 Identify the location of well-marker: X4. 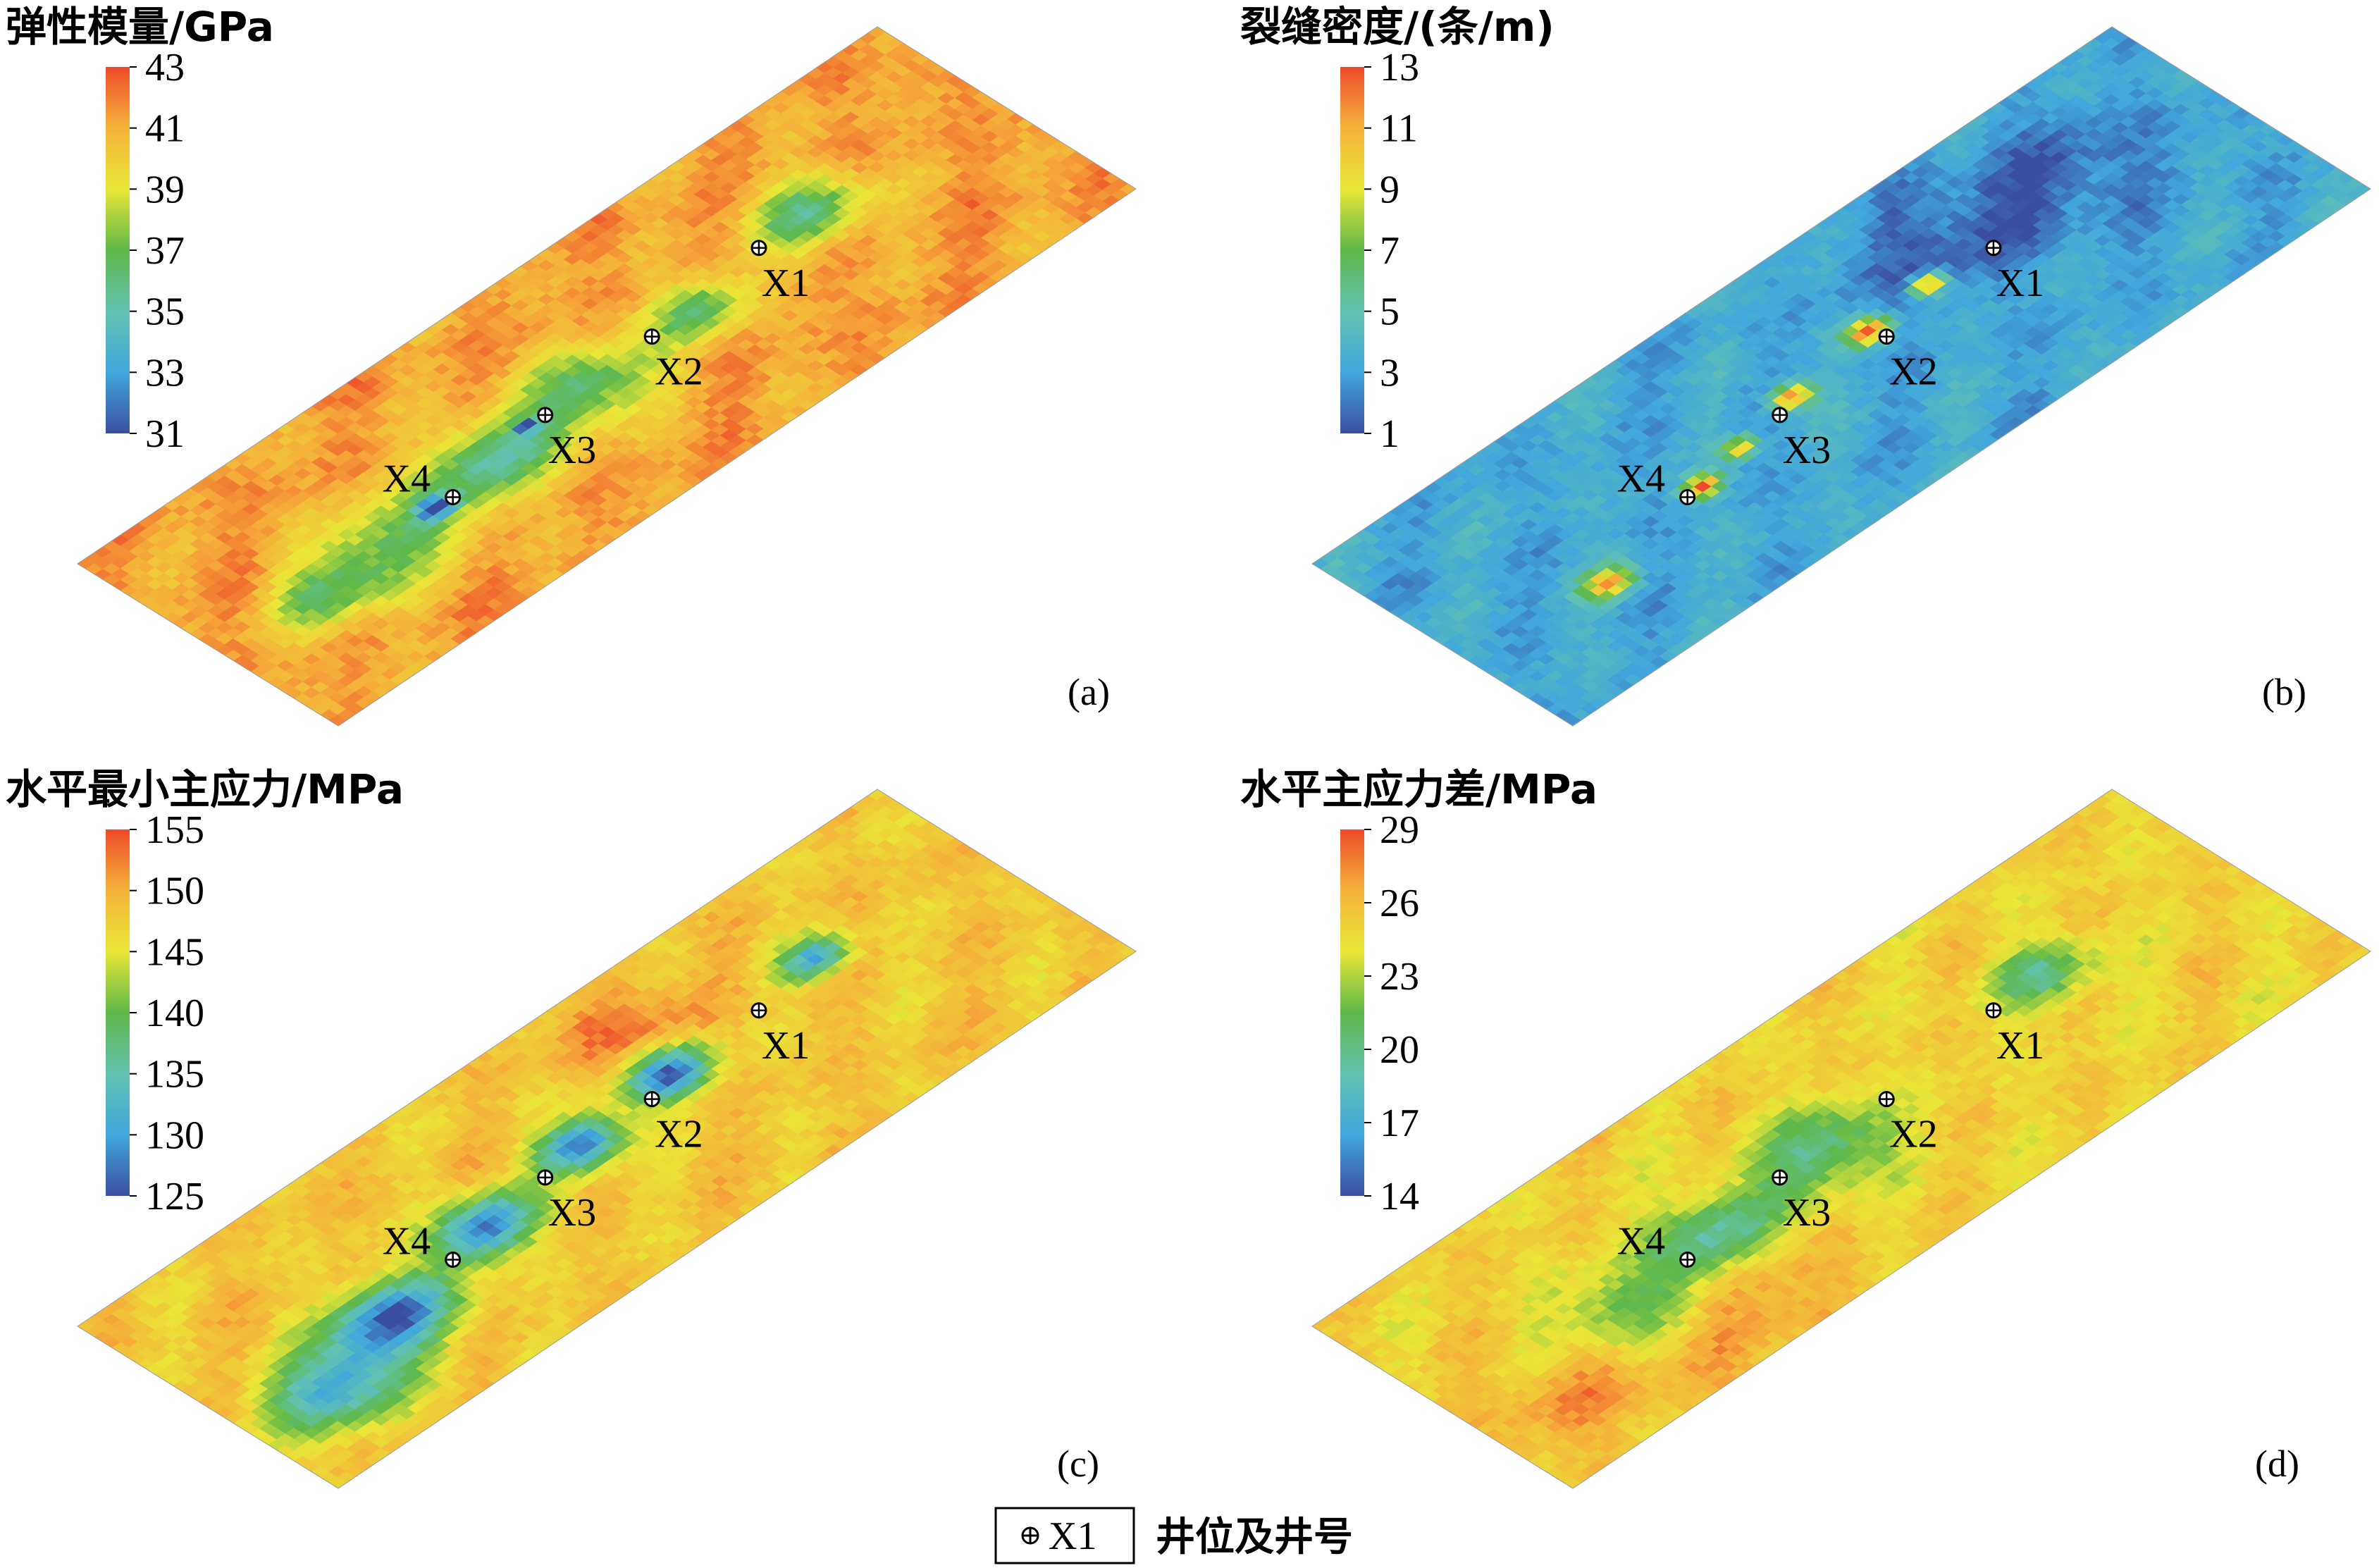
(422, 481).